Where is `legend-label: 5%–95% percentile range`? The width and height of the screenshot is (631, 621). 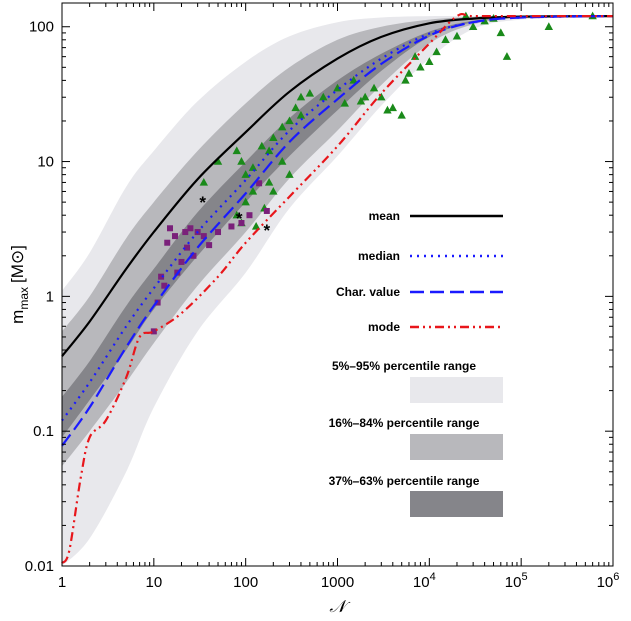 legend-label: 5%–95% percentile range is located at coordinates (404, 366).